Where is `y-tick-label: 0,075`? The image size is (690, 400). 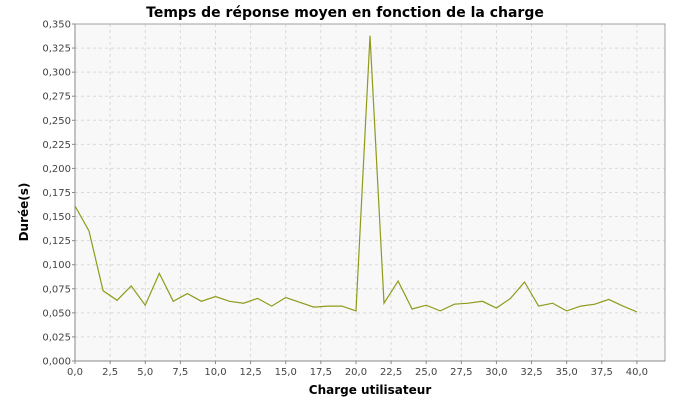 y-tick-label: 0,075 is located at coordinates (56, 289).